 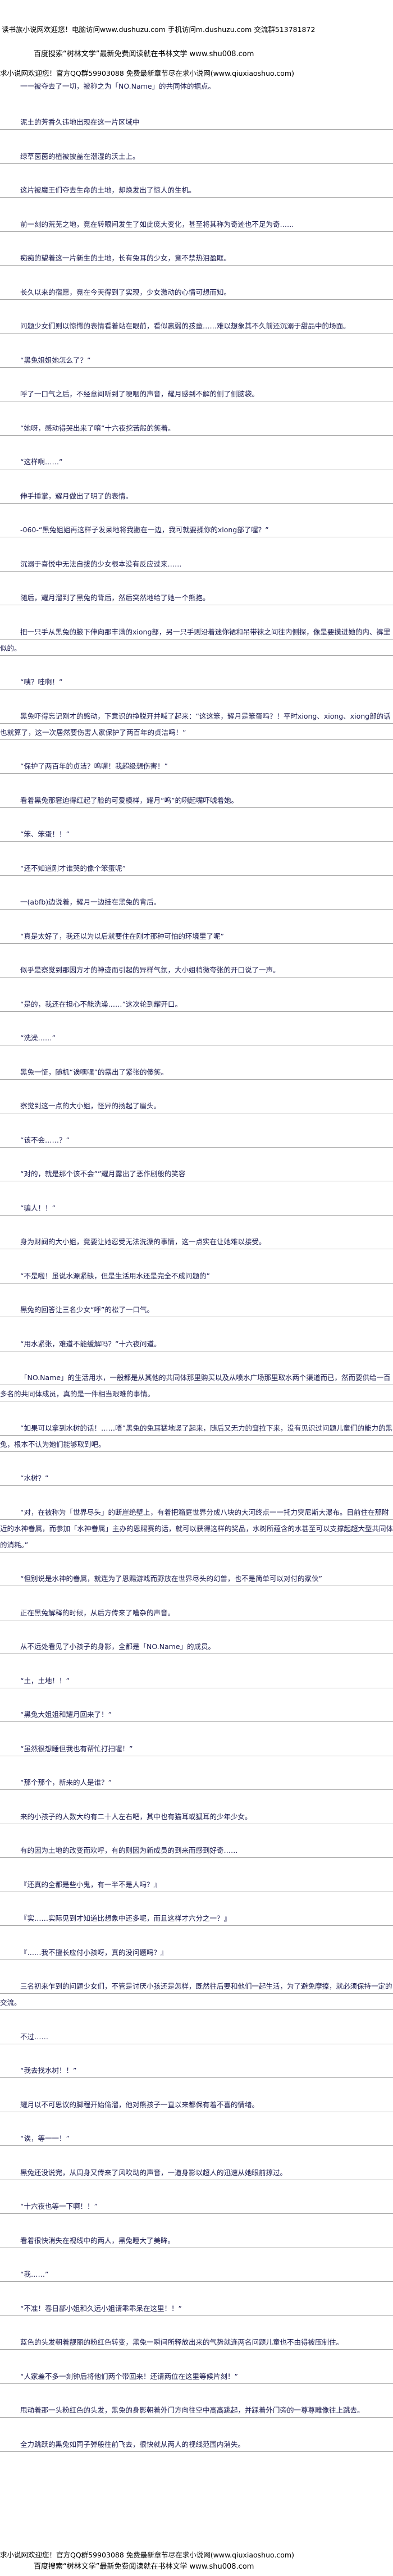 What do you see at coordinates (196, 2240) in the screenshot?
I see `paragraph: 看着很快消失在视线中的两人，黑兔瞪大了美眸。` at bounding box center [196, 2240].